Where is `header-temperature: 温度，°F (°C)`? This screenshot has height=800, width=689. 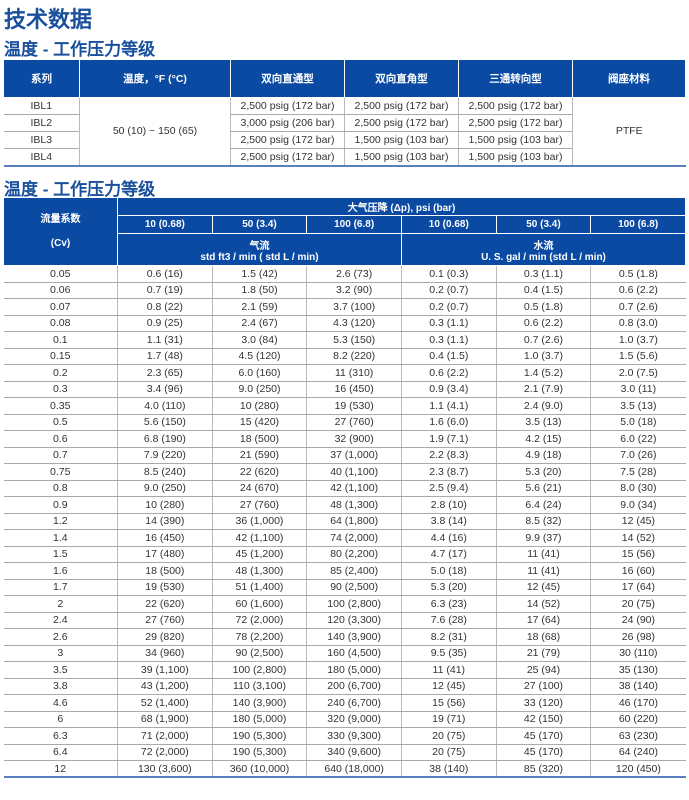
header-temperature: 温度，°F (°C) is located at coordinates (155, 78).